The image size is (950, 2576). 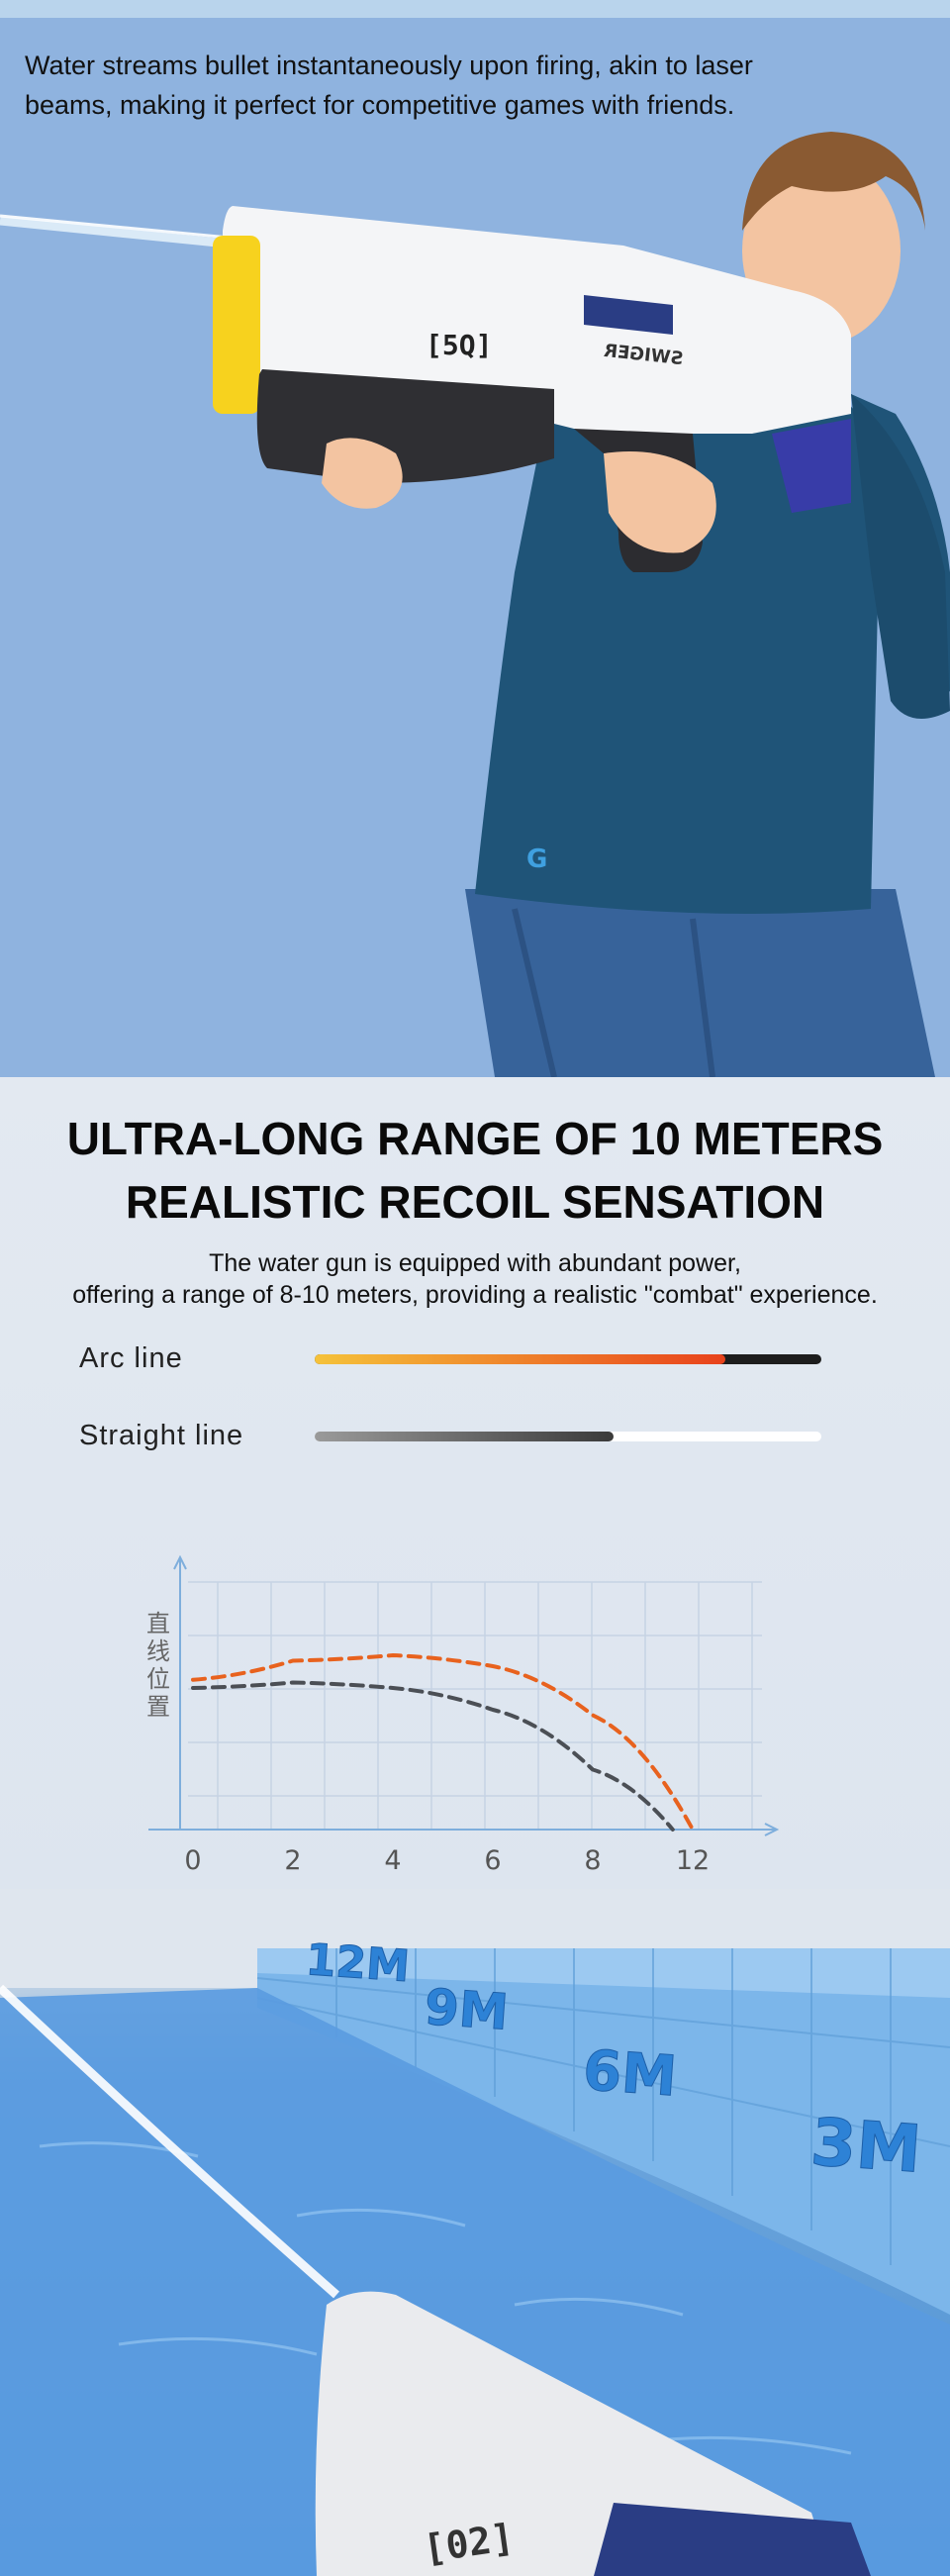 What do you see at coordinates (131, 1358) in the screenshot?
I see `legend-label: Arc line` at bounding box center [131, 1358].